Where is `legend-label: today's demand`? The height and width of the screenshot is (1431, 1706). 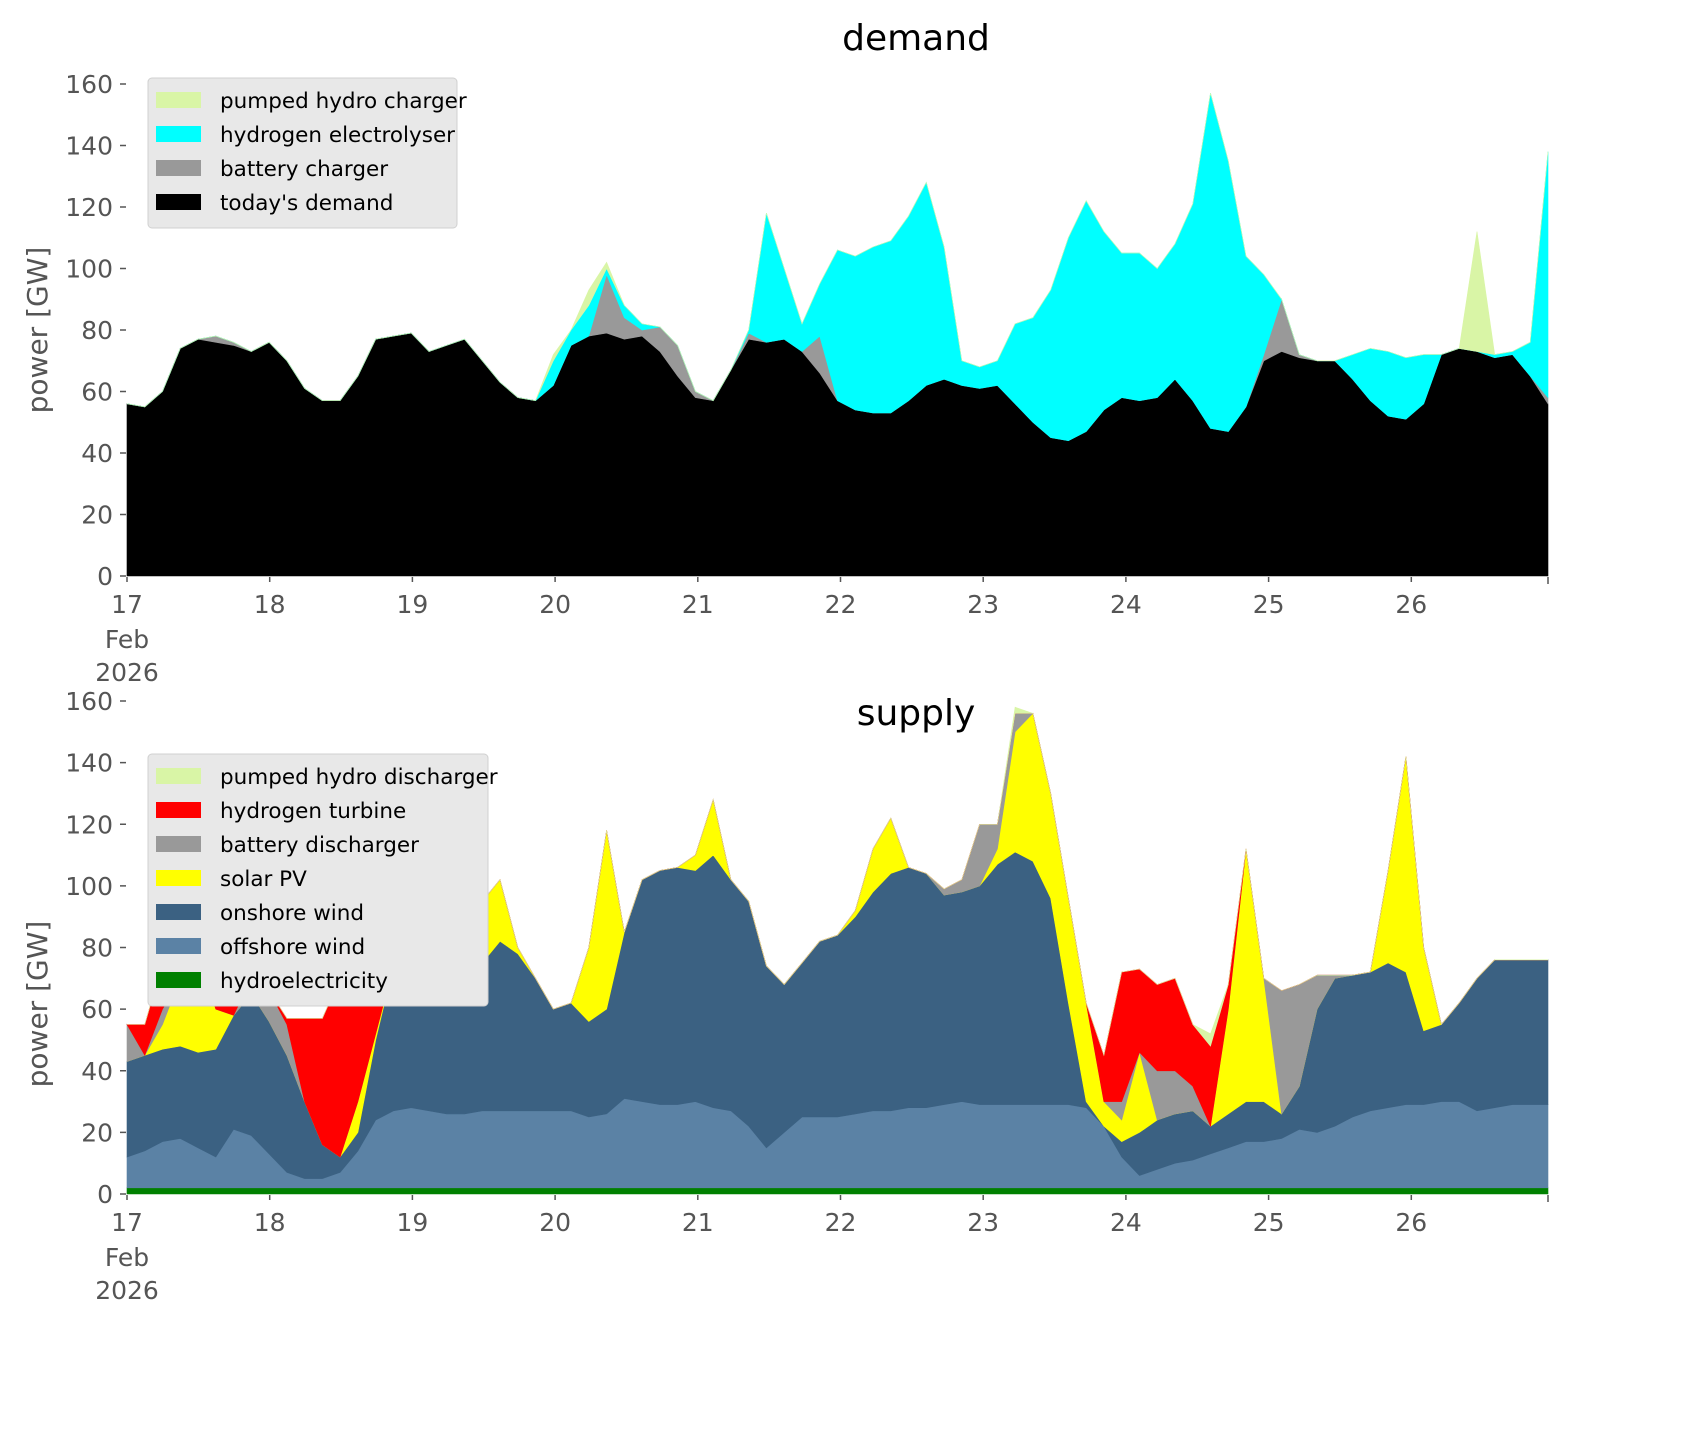
legend-label: today's demand is located at coordinates (306, 203).